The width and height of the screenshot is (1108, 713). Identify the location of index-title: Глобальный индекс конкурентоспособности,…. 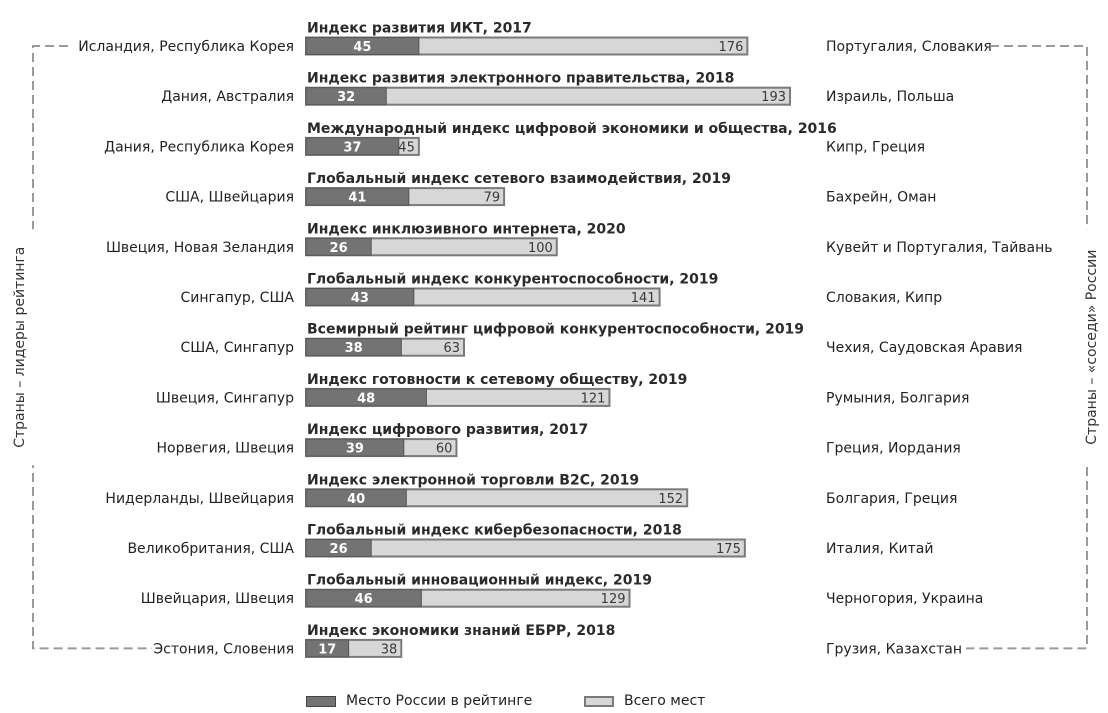
(512, 280).